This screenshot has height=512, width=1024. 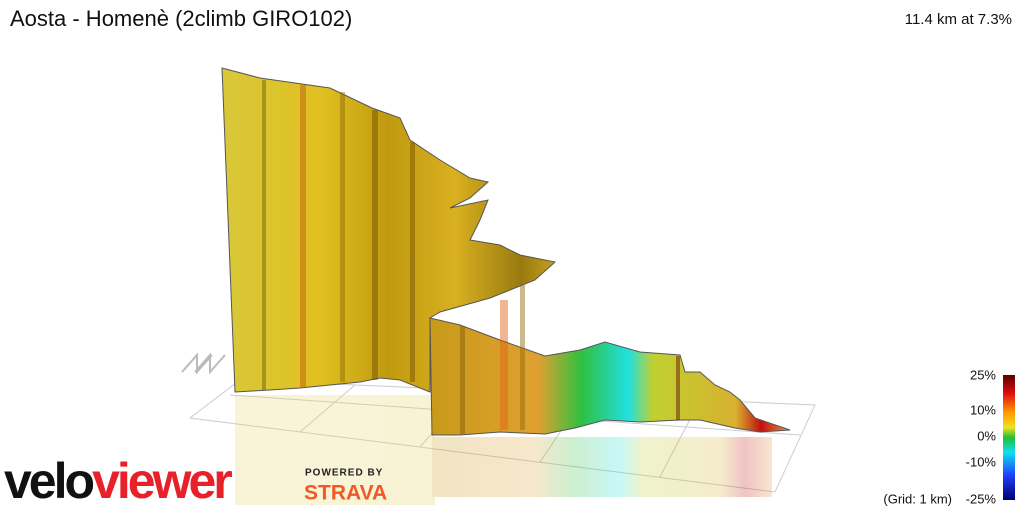 What do you see at coordinates (162, 481) in the screenshot?
I see `logo-right: viewer` at bounding box center [162, 481].